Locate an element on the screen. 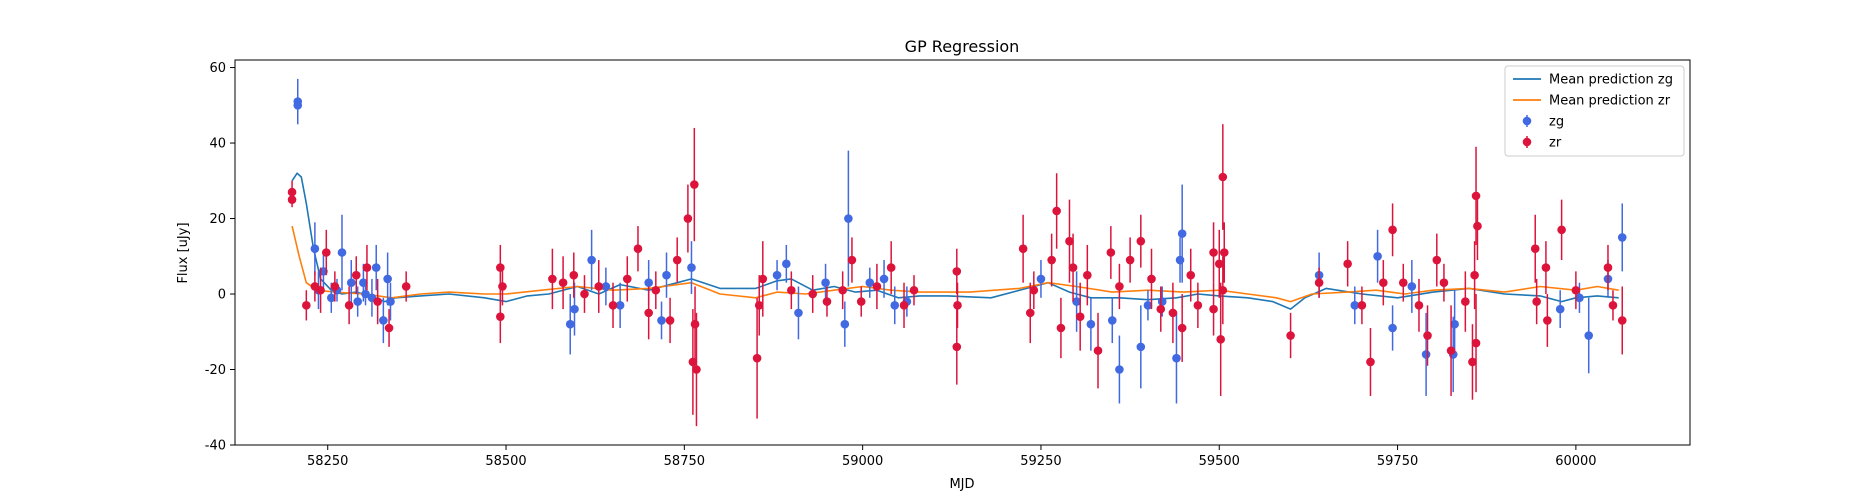 The height and width of the screenshot is (500, 1875). x-tick-label: 59750 is located at coordinates (1397, 461).